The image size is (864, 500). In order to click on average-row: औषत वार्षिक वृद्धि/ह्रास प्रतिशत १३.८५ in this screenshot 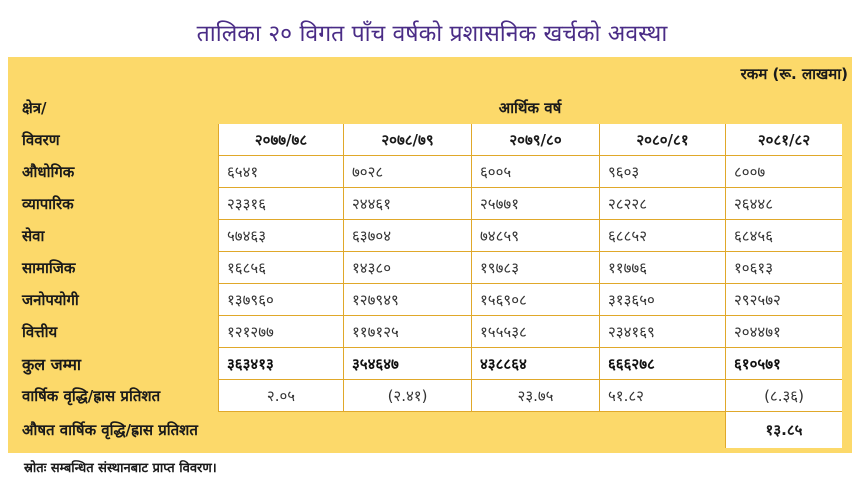, I will do `click(428, 430)`.